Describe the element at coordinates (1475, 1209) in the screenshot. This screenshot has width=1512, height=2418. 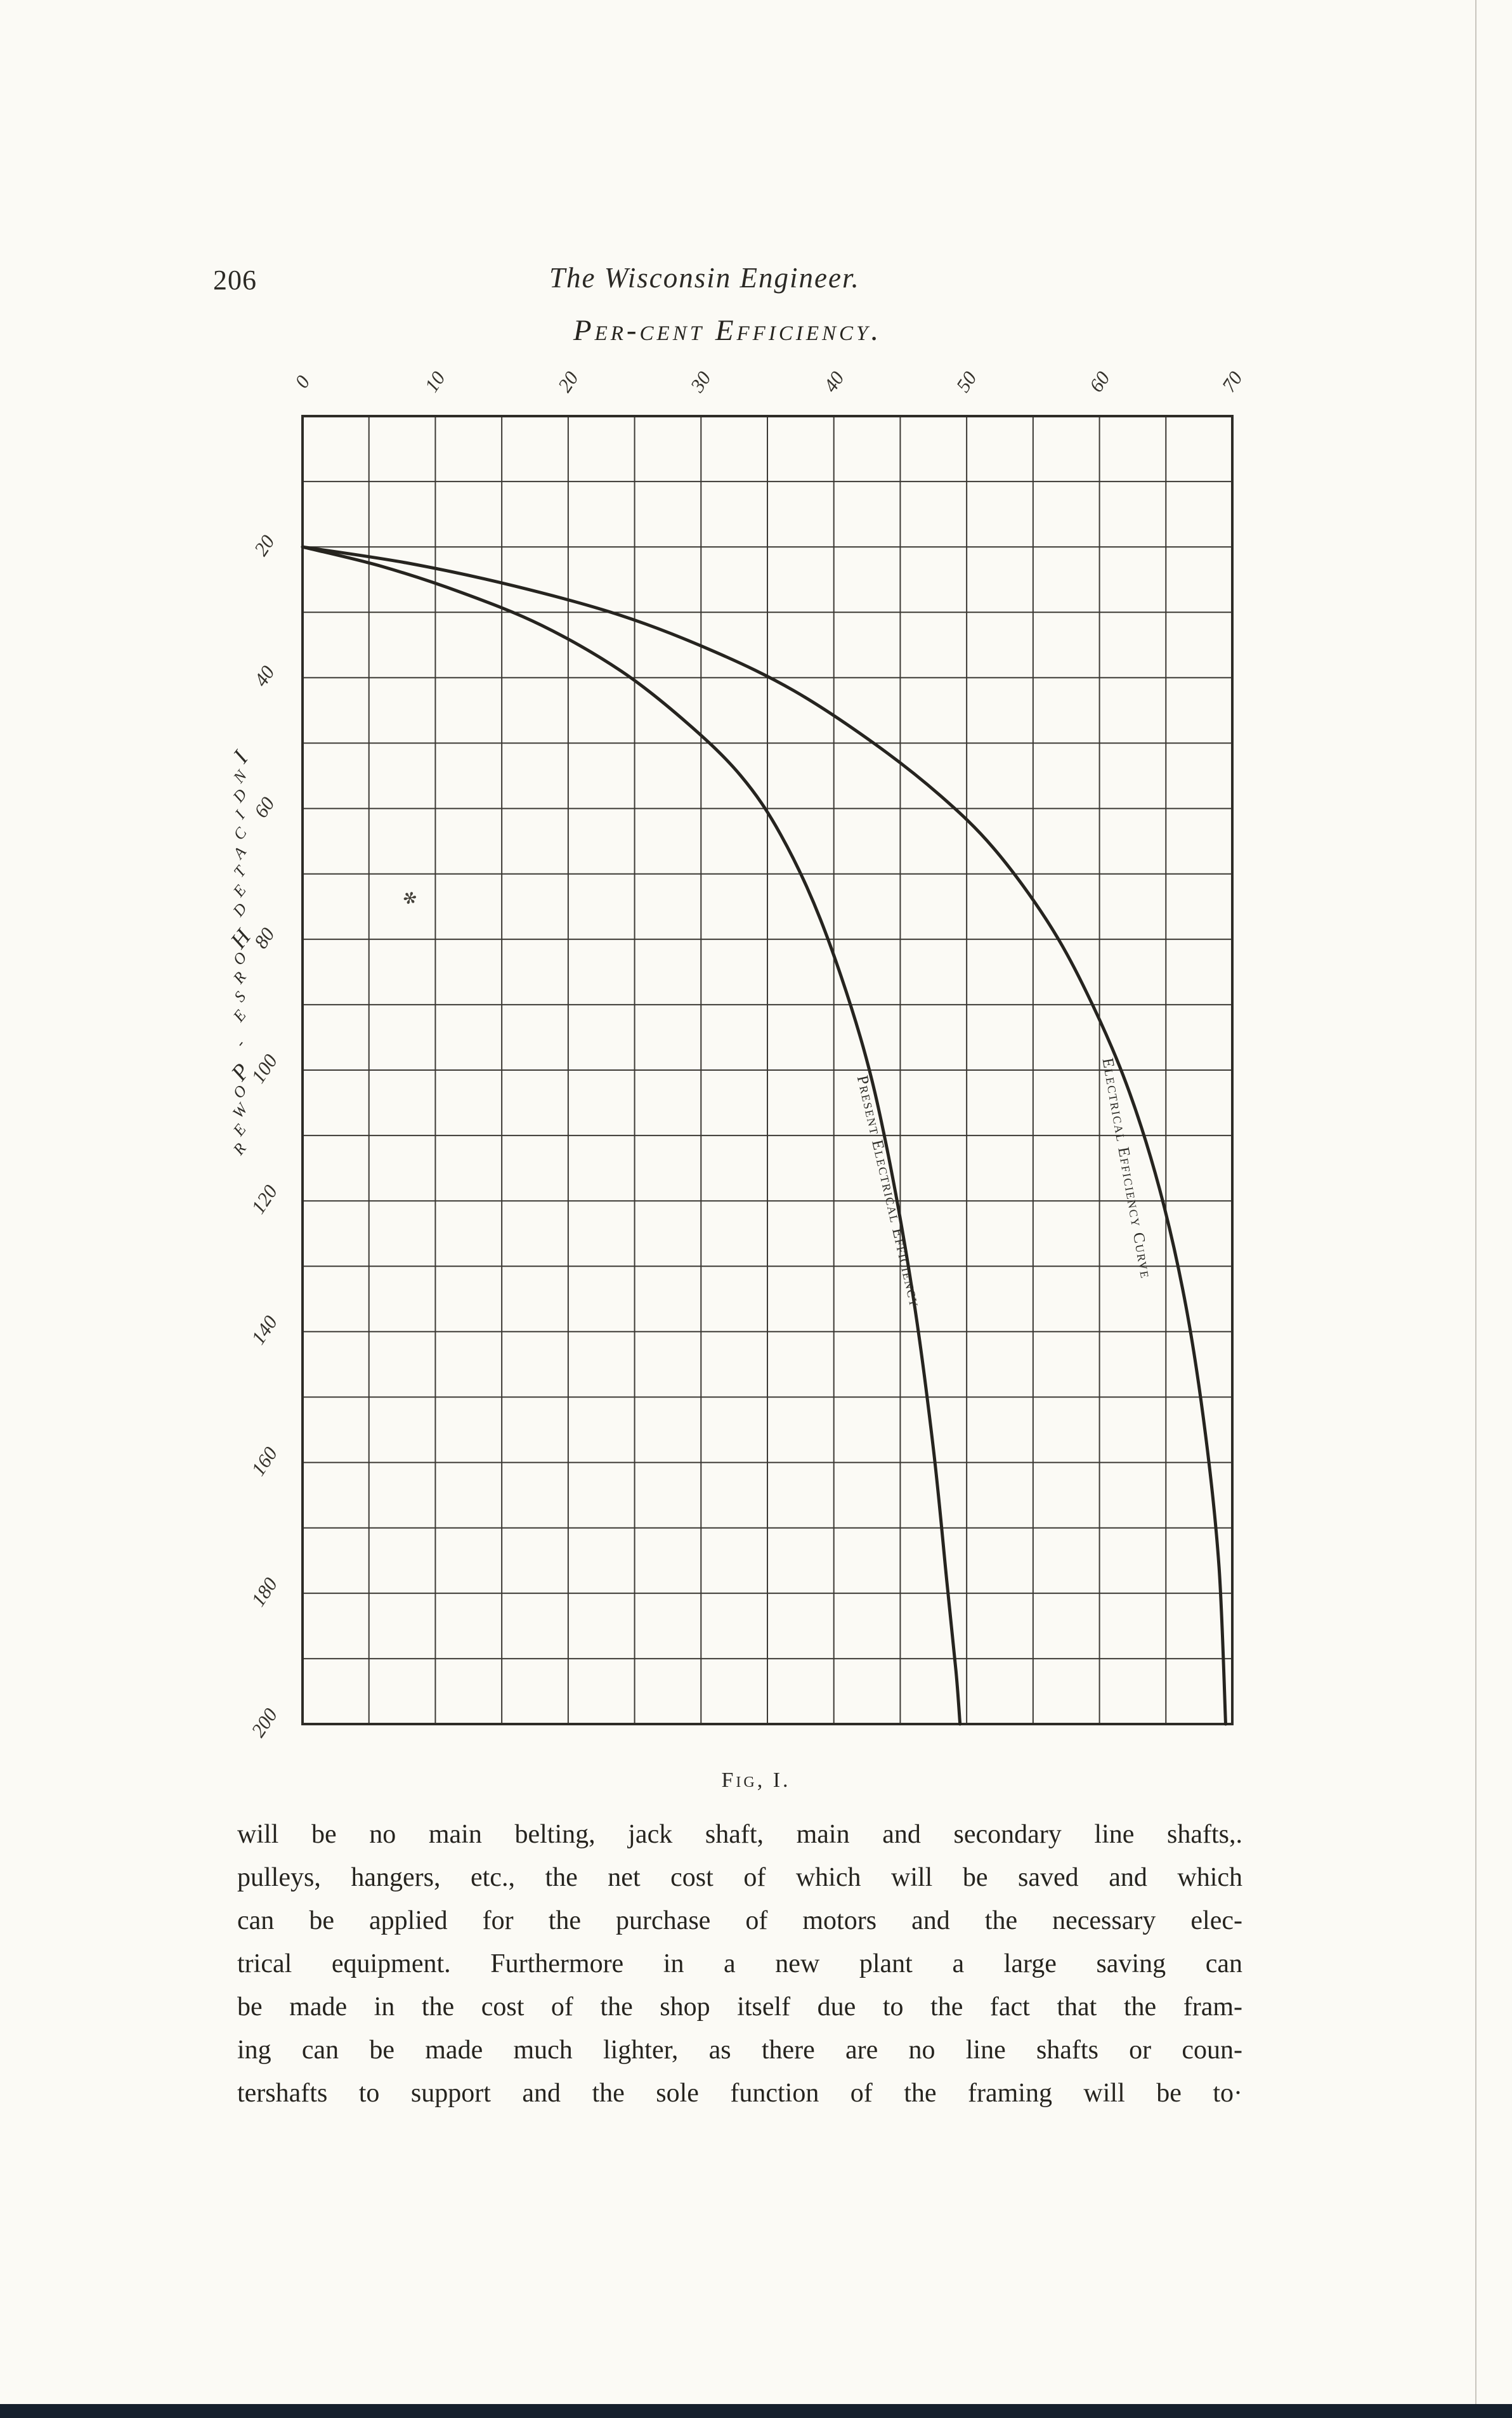
I see `scan-edge-line` at that location.